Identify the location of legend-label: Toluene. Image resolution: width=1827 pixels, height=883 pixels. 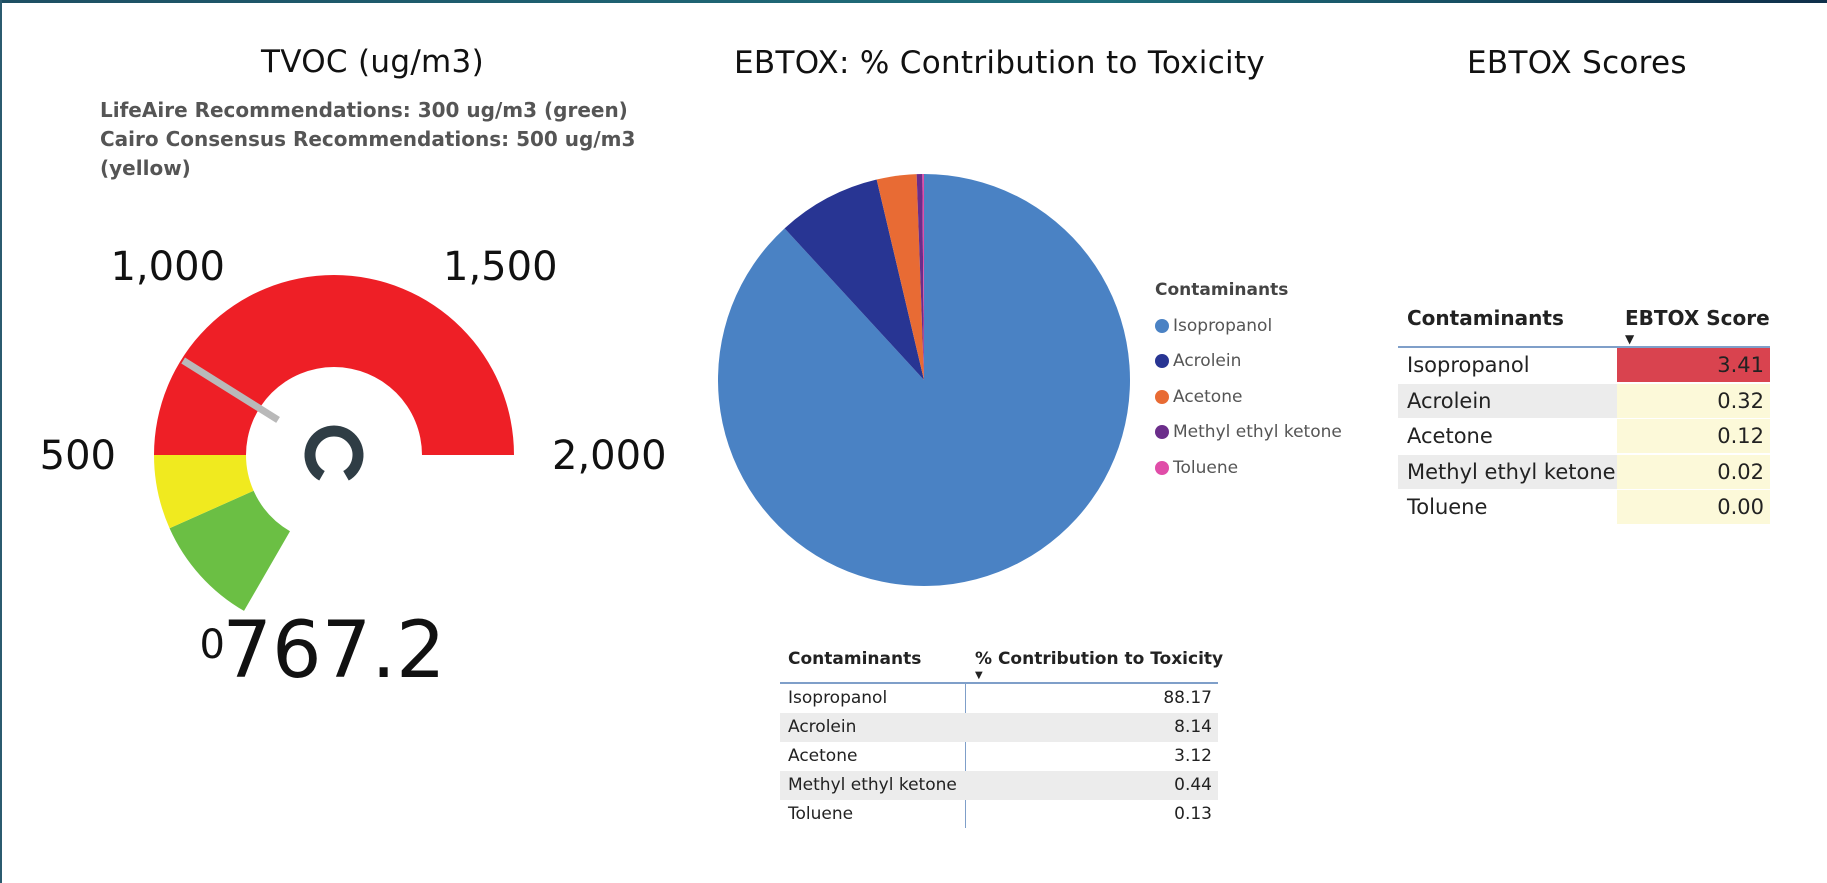
(1206, 467).